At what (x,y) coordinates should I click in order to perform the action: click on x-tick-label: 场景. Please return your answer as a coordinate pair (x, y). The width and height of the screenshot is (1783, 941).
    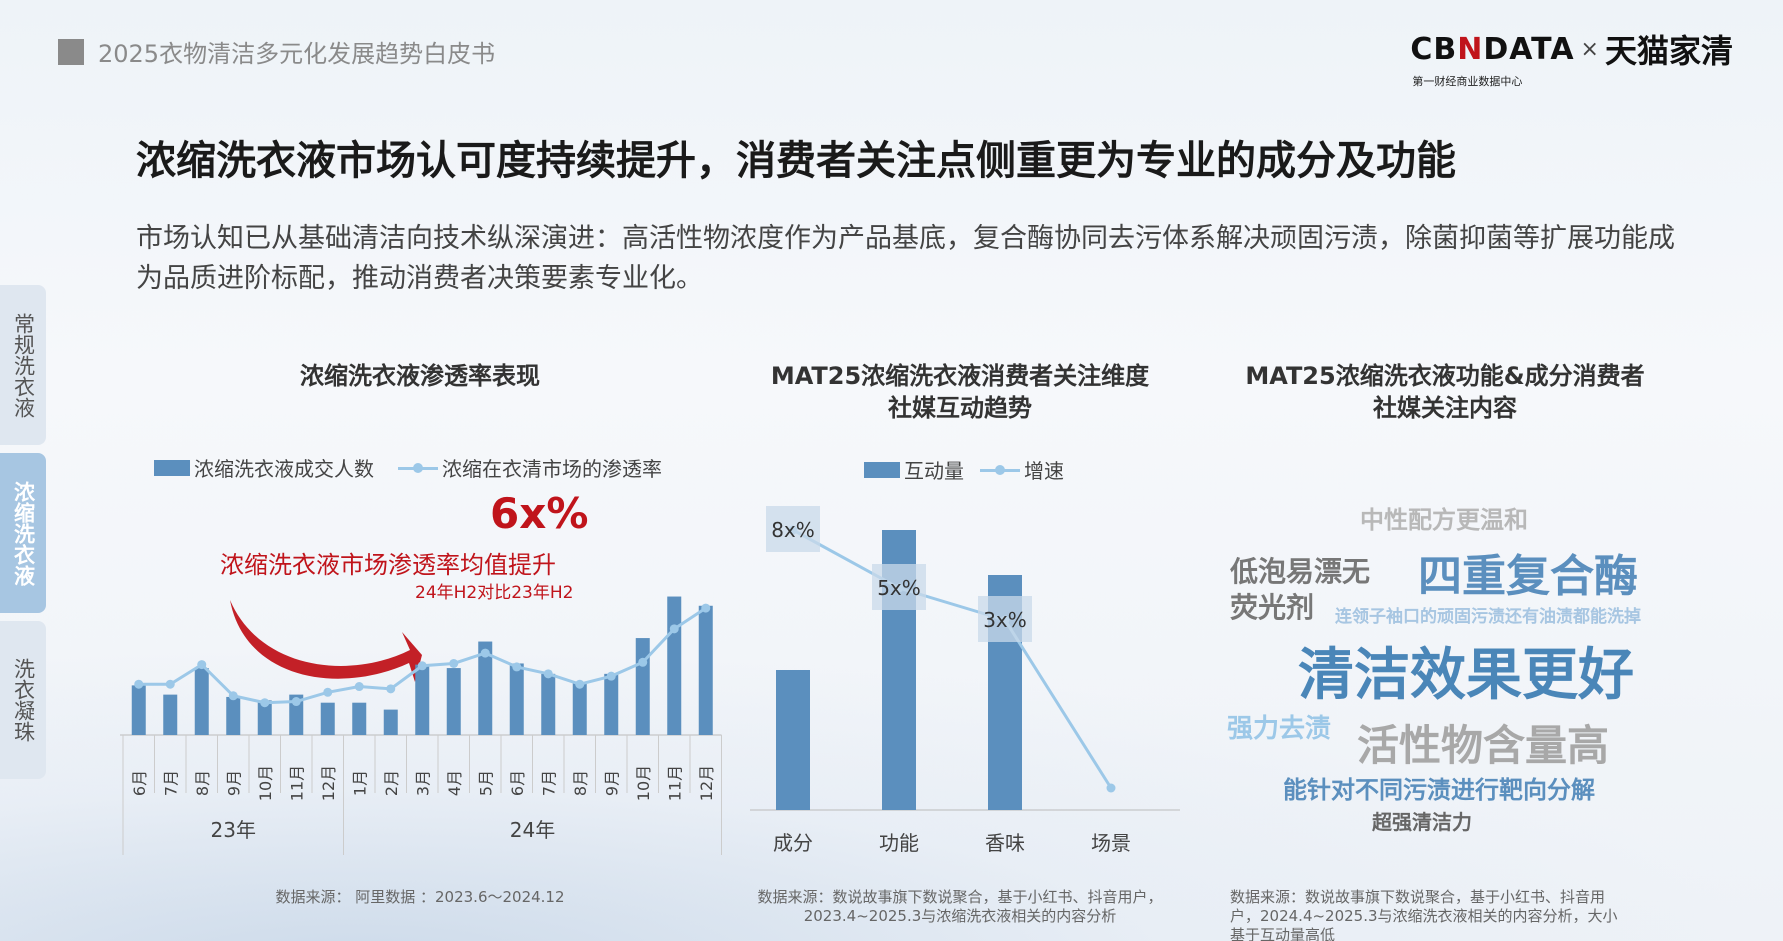
    Looking at the image, I should click on (1111, 843).